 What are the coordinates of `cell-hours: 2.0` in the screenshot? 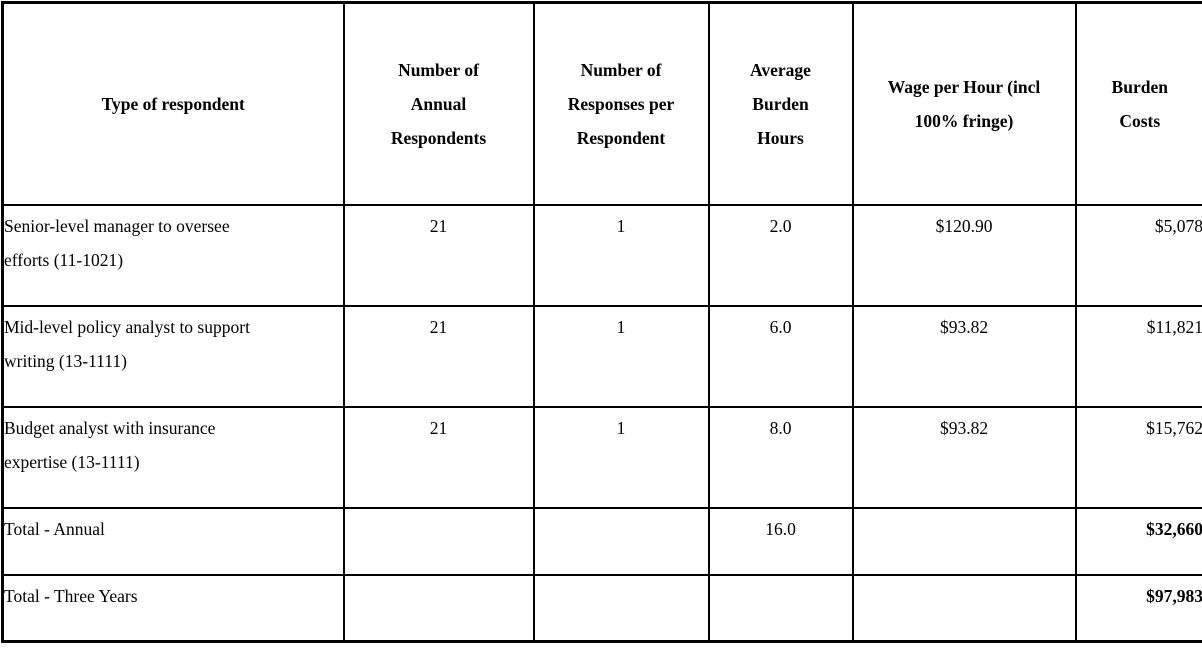 It's located at (780, 255).